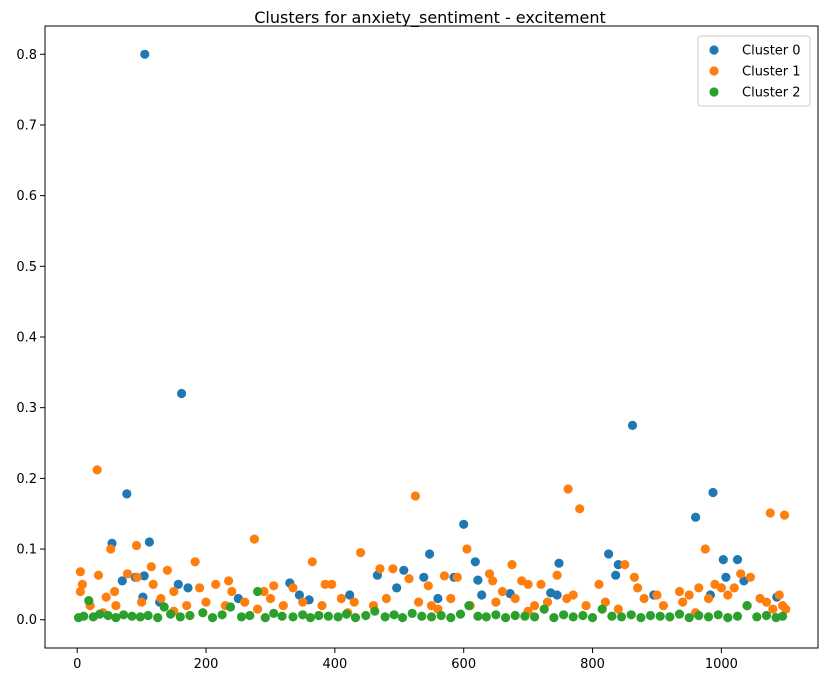 This screenshot has width=826, height=682. Describe the element at coordinates (206, 664) in the screenshot. I see `x-tick-label: 200` at that location.